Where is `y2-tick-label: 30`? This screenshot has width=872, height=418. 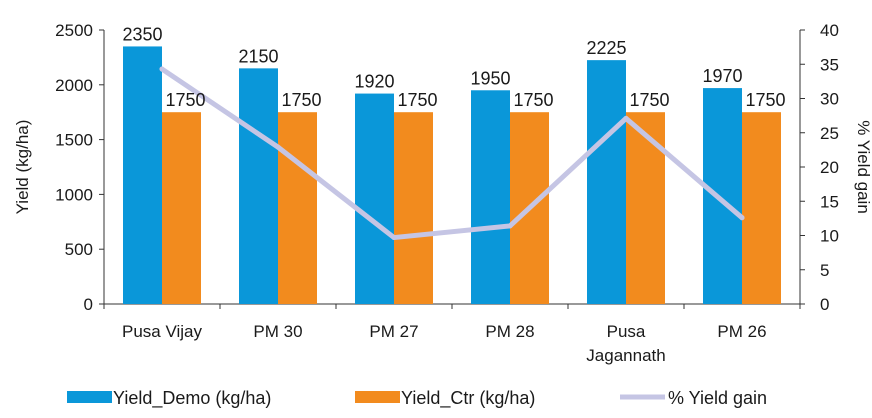 y2-tick-label: 30 is located at coordinates (829, 99).